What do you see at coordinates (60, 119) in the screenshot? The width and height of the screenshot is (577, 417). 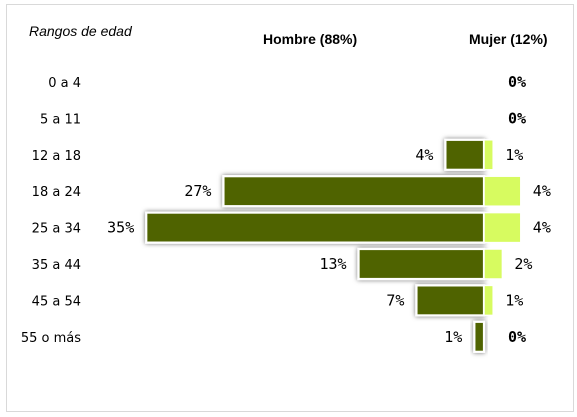 I see `category-label-1: 5 a 11` at bounding box center [60, 119].